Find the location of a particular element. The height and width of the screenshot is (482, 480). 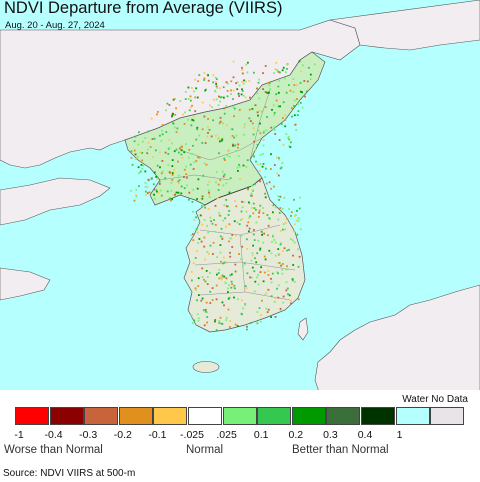

legend-tick: -0.4 is located at coordinates (53, 435).